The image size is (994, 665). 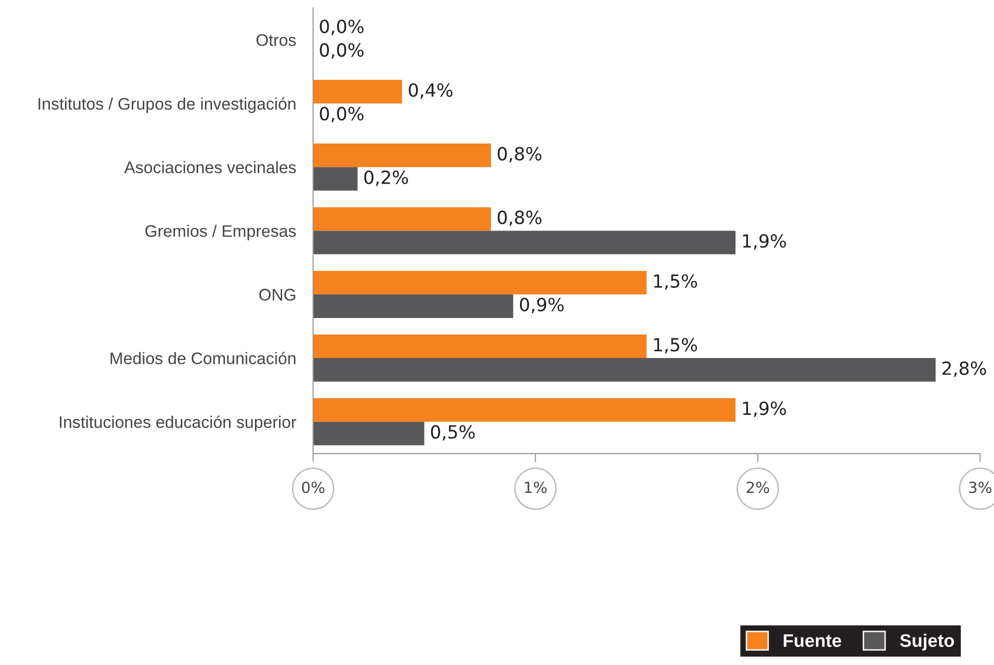 I want to click on y-tick-label: ONG, so click(x=277, y=294).